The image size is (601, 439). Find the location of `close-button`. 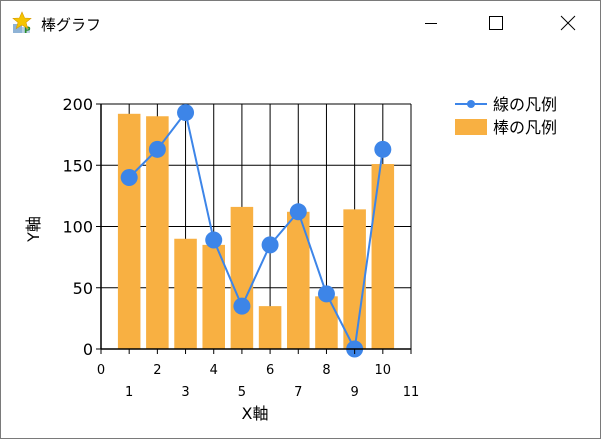

close-button is located at coordinates (568, 23).